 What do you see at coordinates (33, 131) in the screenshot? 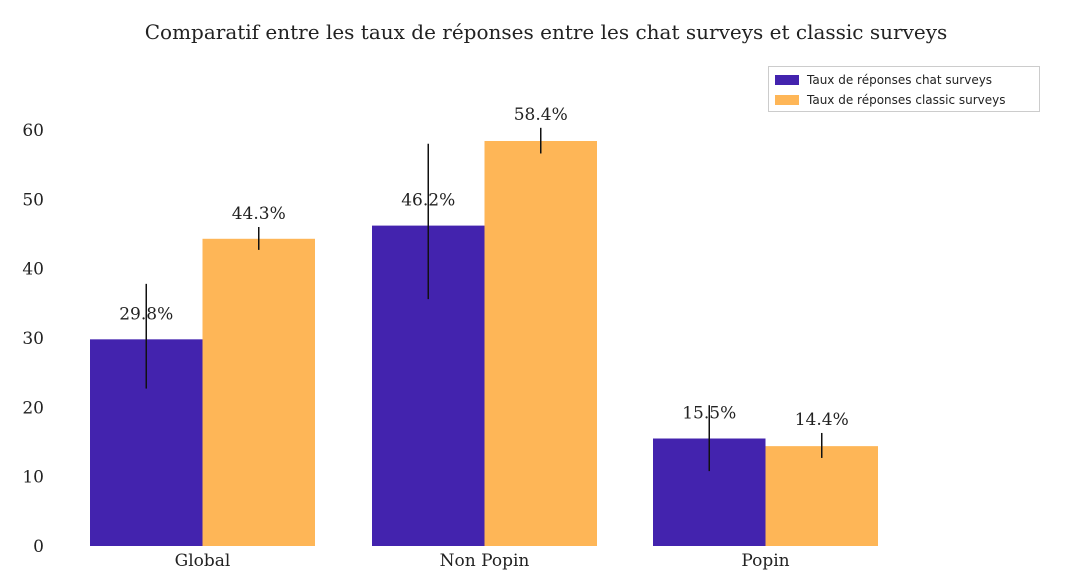
I see `y-tick-label: 60` at bounding box center [33, 131].